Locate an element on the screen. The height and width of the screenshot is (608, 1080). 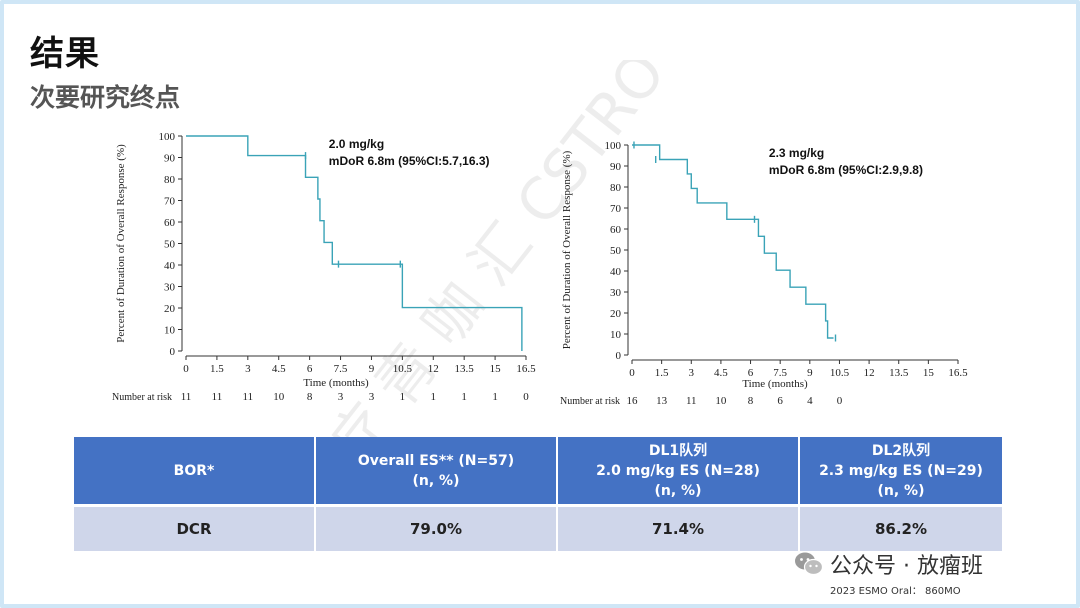
slide-subtitle: 次要研究终点 is located at coordinates (105, 97).